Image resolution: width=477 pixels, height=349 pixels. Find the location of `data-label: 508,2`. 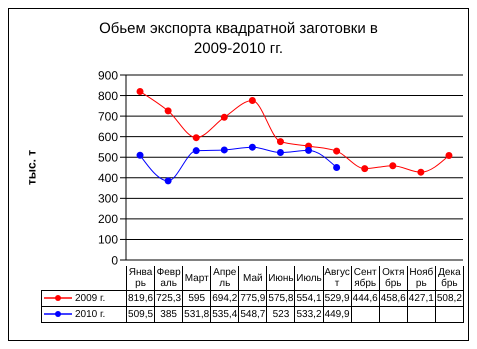

data-label: 508,2 is located at coordinates (449, 298).